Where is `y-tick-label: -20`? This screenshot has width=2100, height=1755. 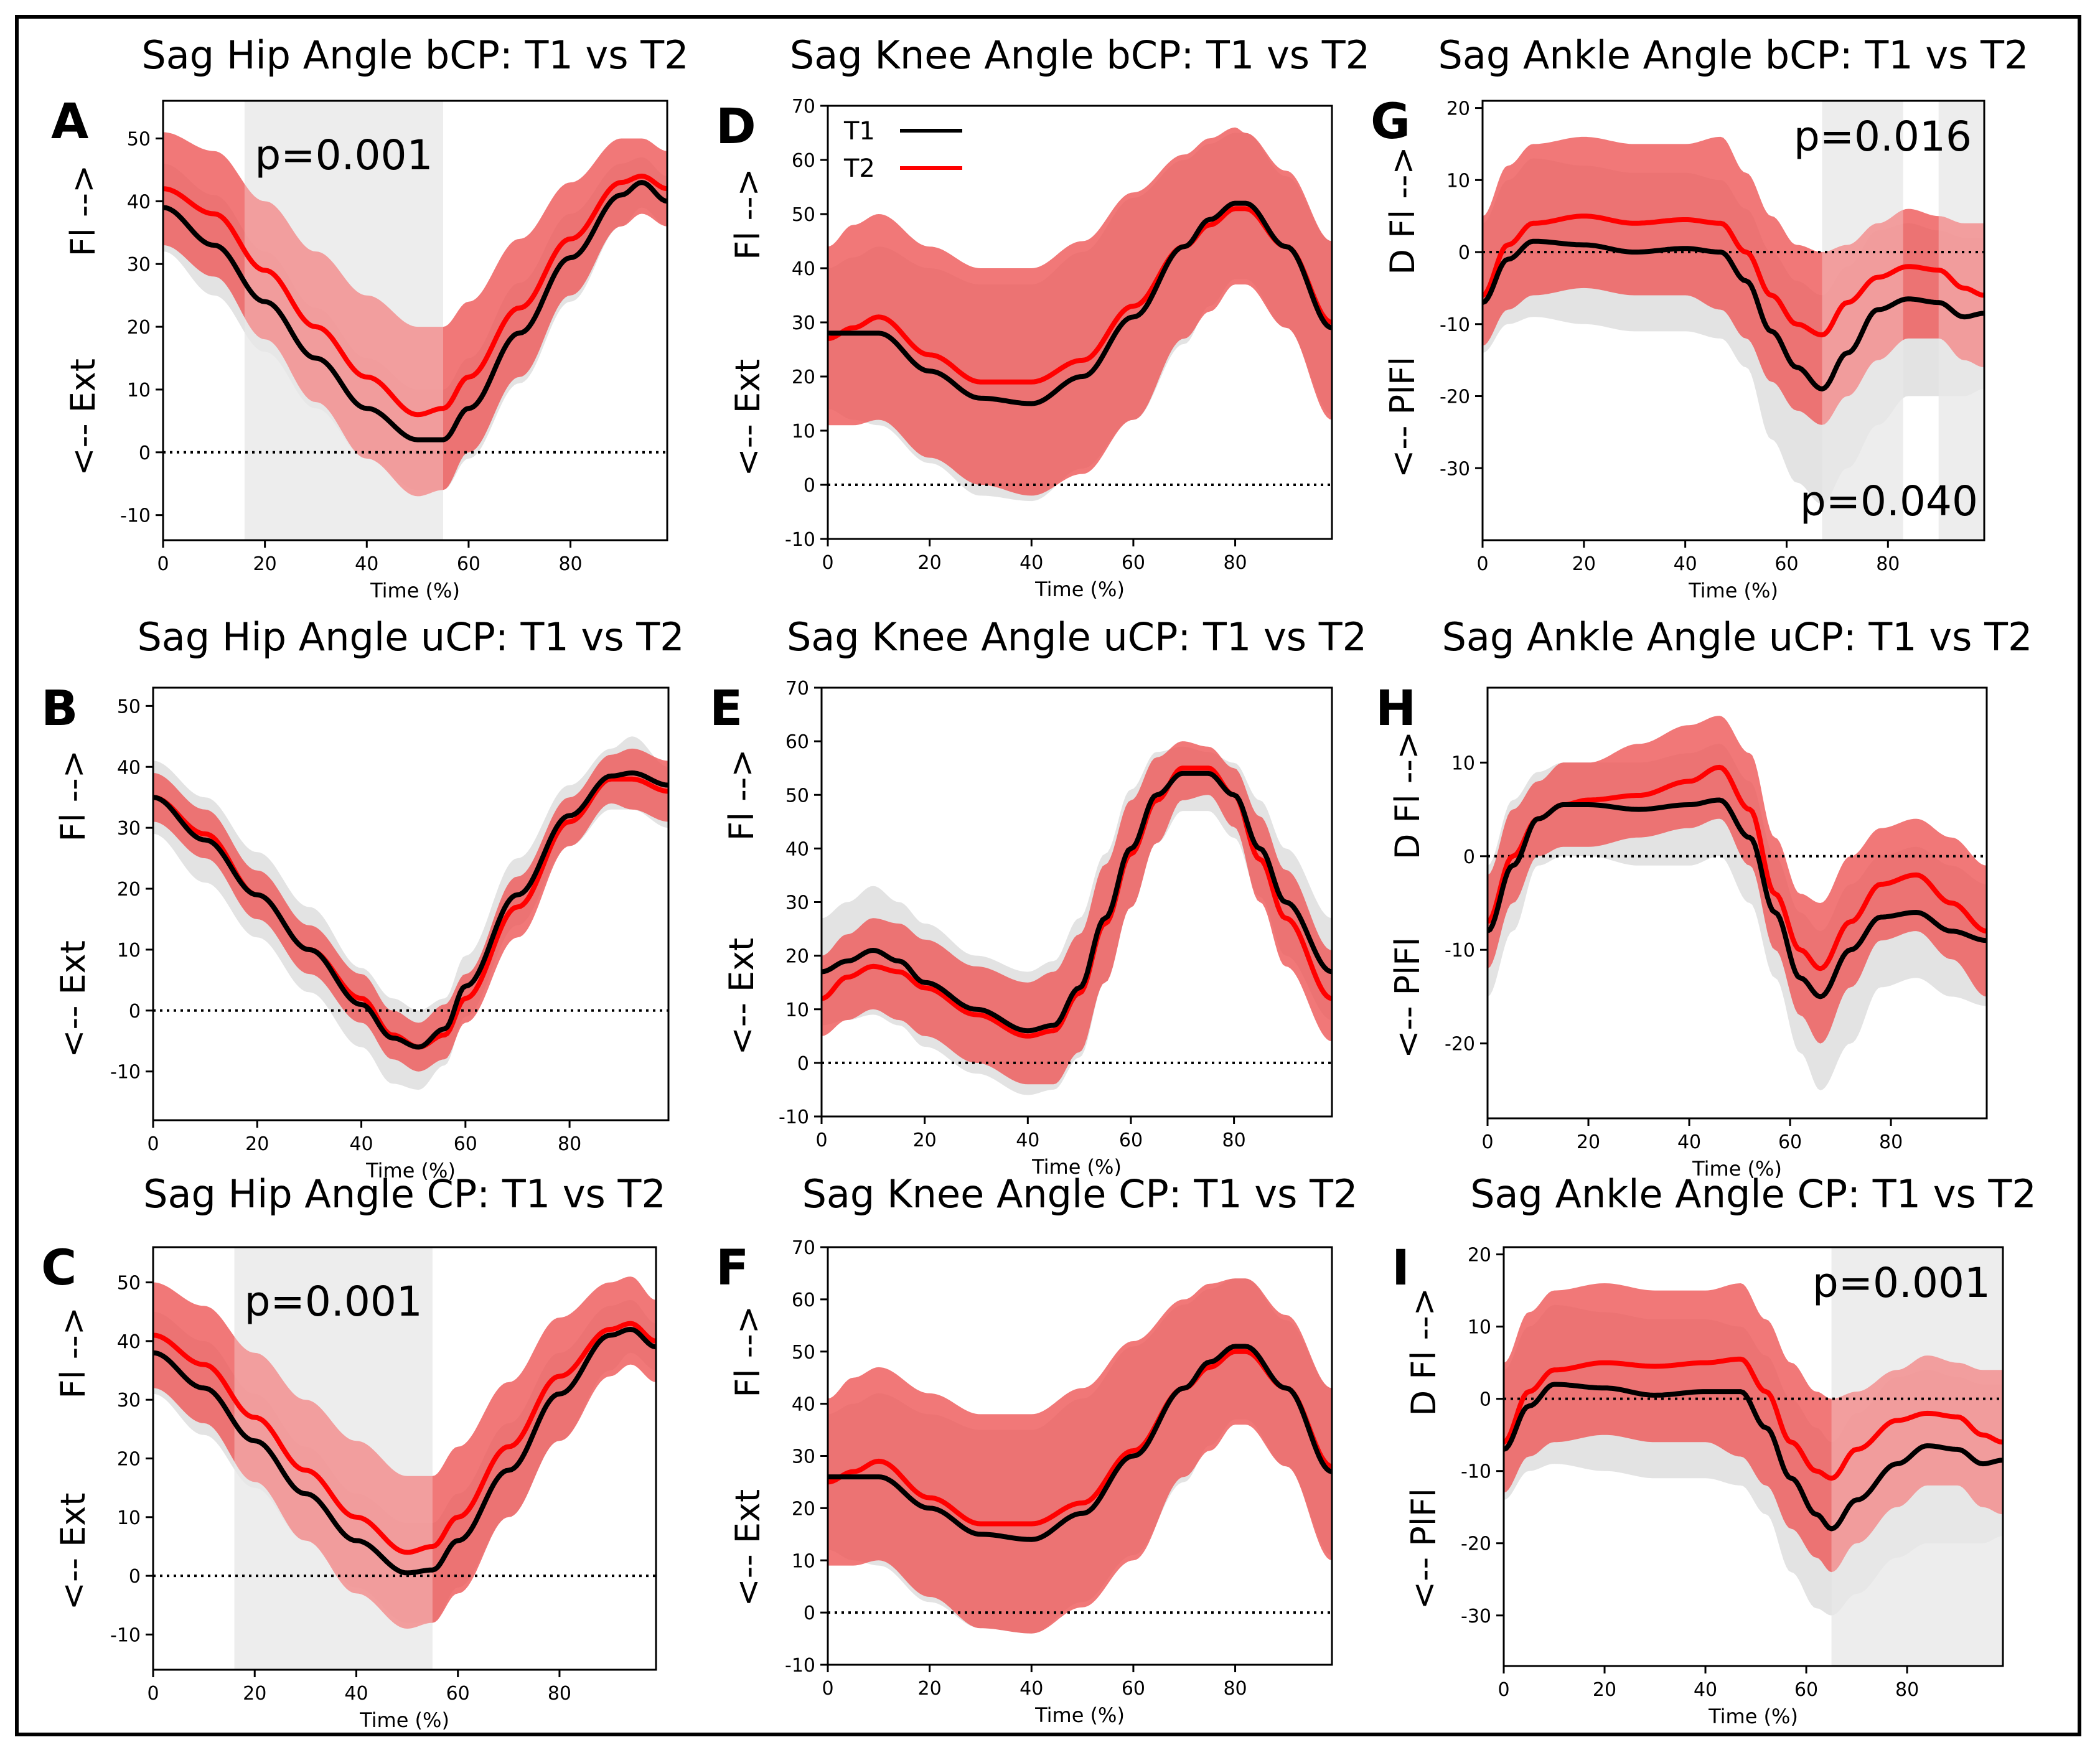
y-tick-label: -20 is located at coordinates (1460, 1044).